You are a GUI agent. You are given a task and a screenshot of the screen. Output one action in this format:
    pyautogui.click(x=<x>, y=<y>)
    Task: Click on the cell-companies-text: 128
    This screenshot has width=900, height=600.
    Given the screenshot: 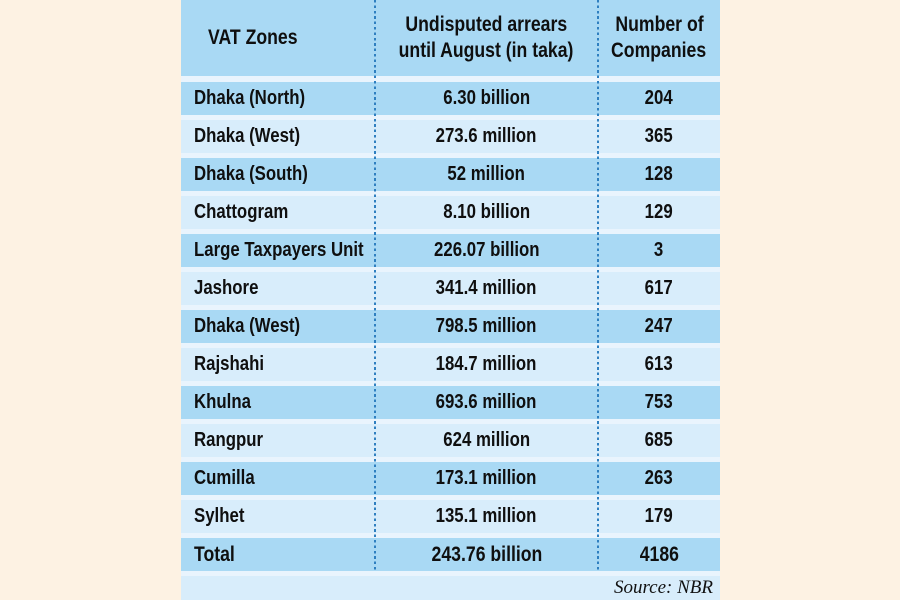 What is the action you would take?
    pyautogui.click(x=659, y=174)
    